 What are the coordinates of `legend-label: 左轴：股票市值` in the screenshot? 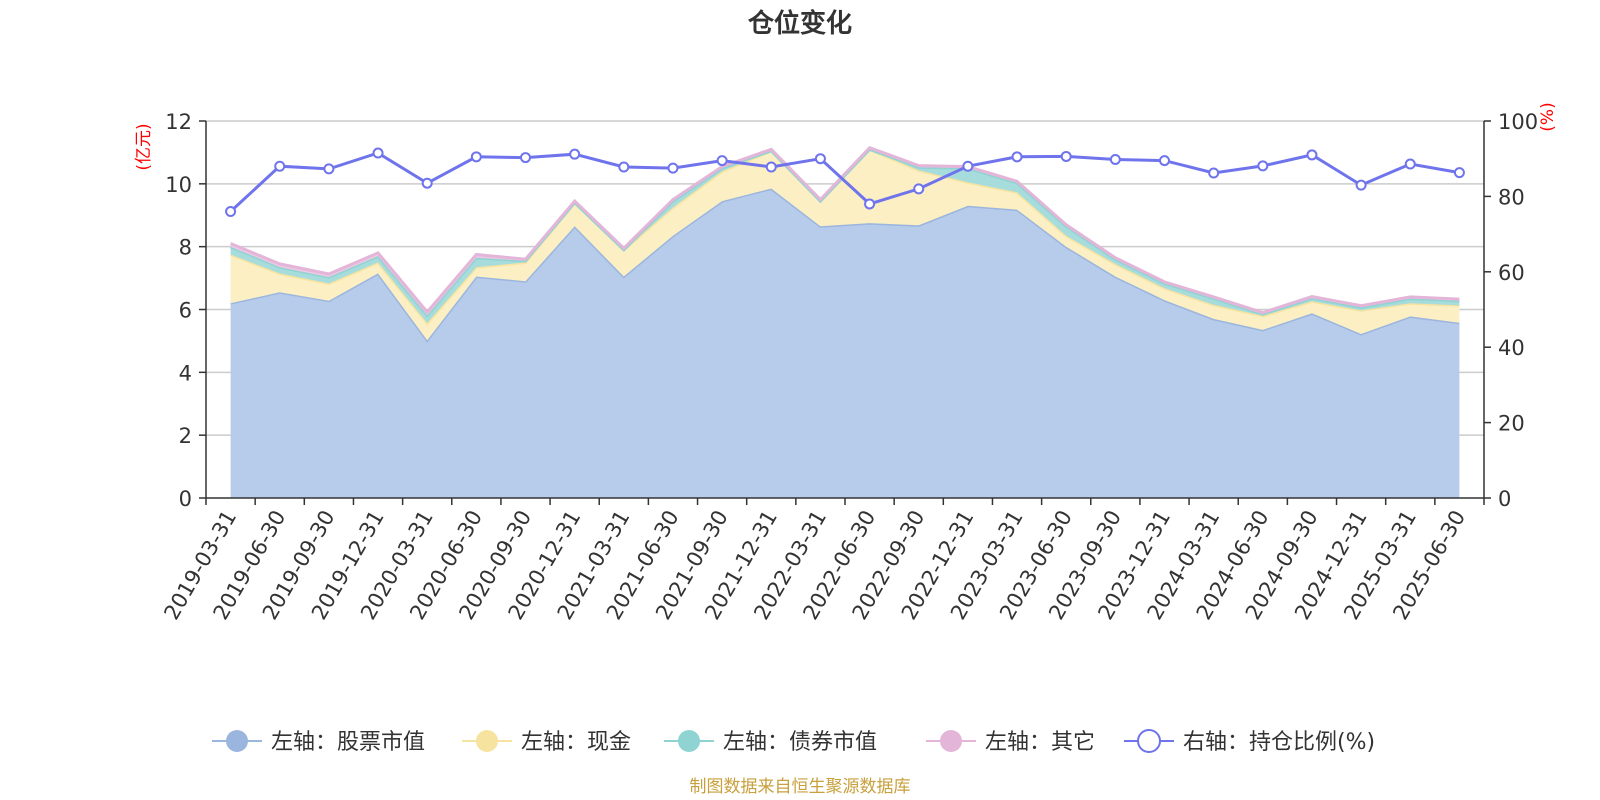 It's located at (348, 742).